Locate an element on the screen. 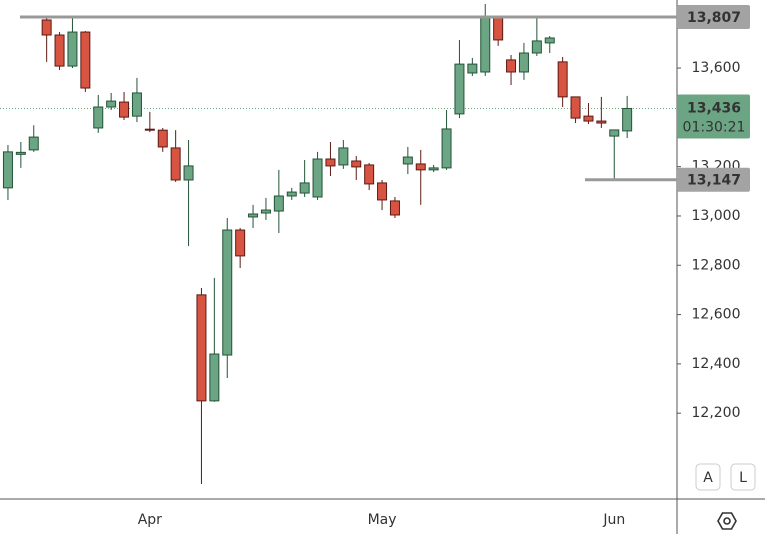 The image size is (765, 538). level-label: 13,807 is located at coordinates (714, 18).